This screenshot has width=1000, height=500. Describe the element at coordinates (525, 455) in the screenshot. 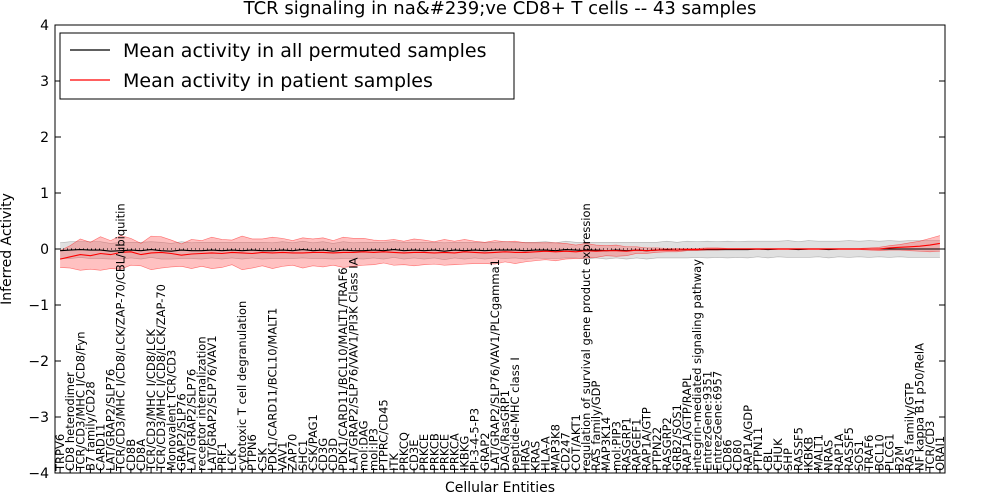

I see `entity-label: HRAS` at that location.